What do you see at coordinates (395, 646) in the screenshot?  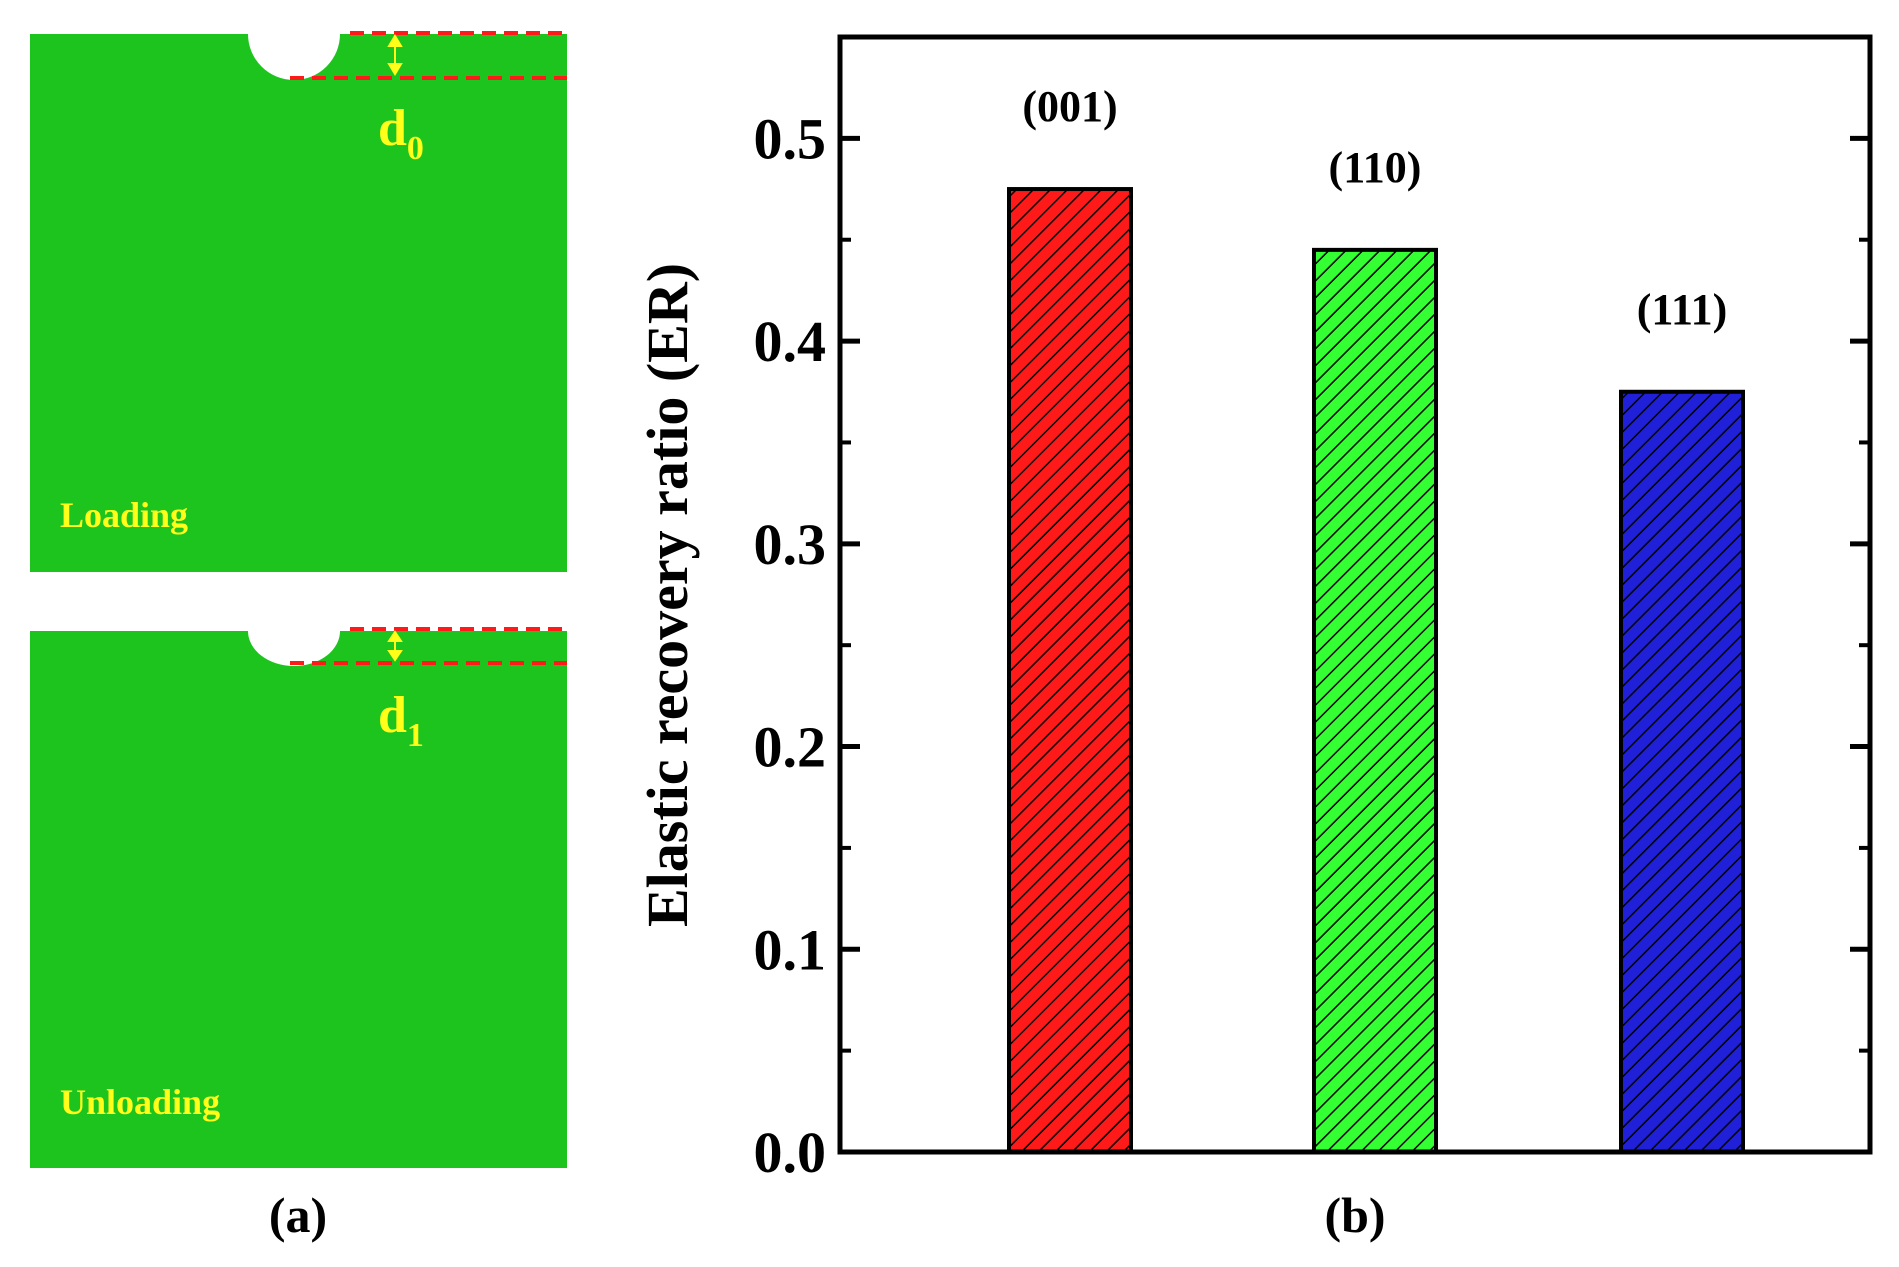 I see `depth-arrow-unloading` at bounding box center [395, 646].